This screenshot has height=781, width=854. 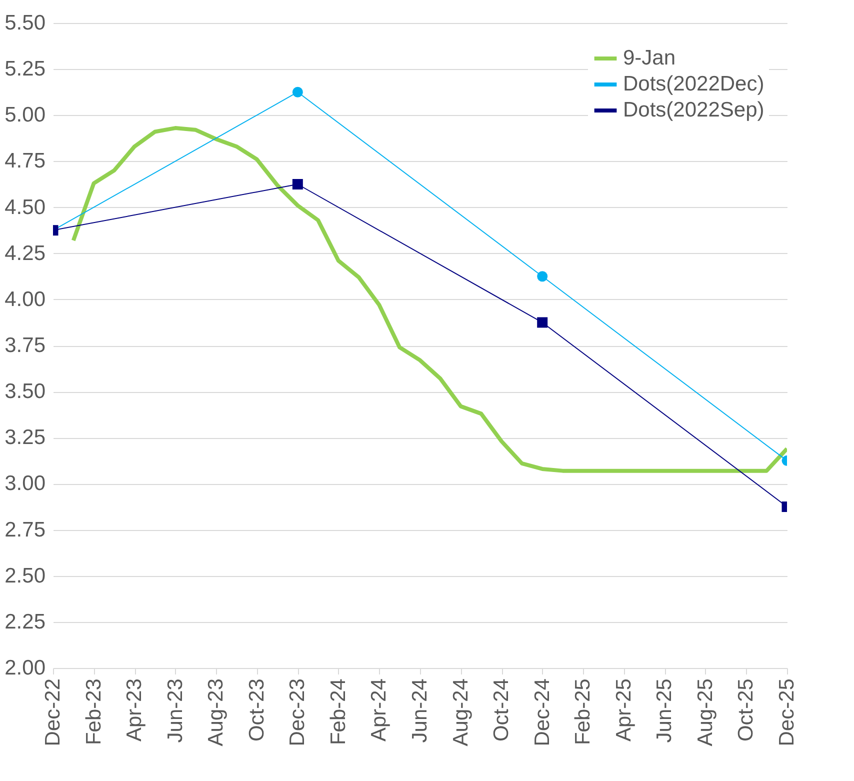 I want to click on x-tick-label: Aug-23, so click(x=216, y=712).